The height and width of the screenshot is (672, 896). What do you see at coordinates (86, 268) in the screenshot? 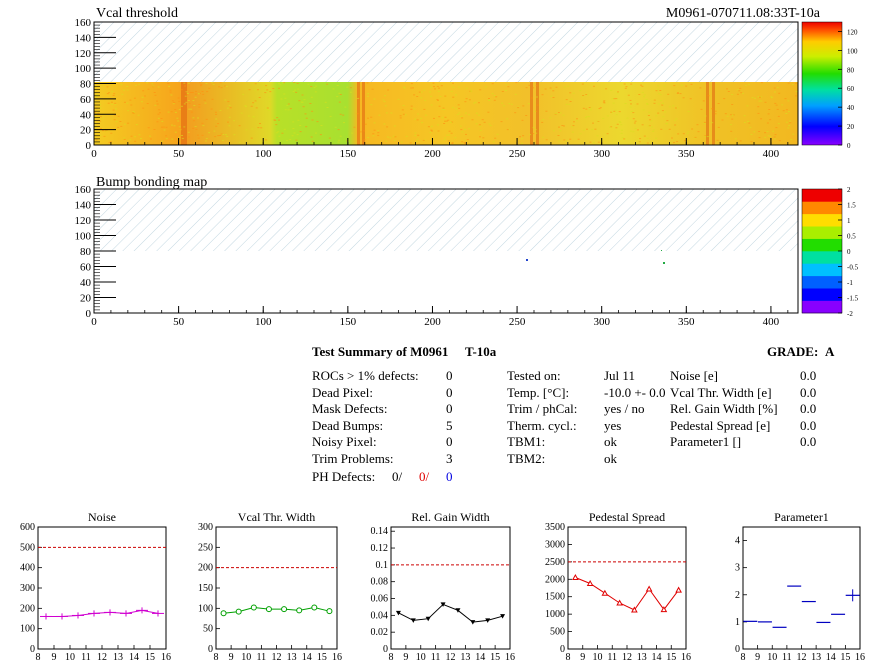
I see `y-tick-label: 60` at bounding box center [86, 268].